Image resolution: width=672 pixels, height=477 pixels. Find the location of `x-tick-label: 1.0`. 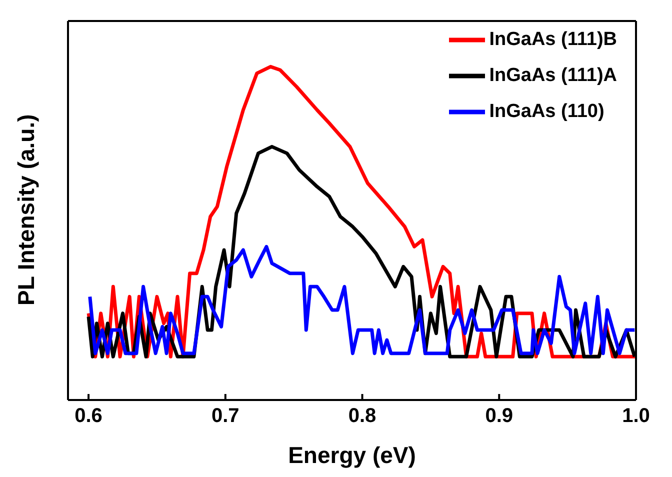

x-tick-label: 1.0 is located at coordinates (636, 416).